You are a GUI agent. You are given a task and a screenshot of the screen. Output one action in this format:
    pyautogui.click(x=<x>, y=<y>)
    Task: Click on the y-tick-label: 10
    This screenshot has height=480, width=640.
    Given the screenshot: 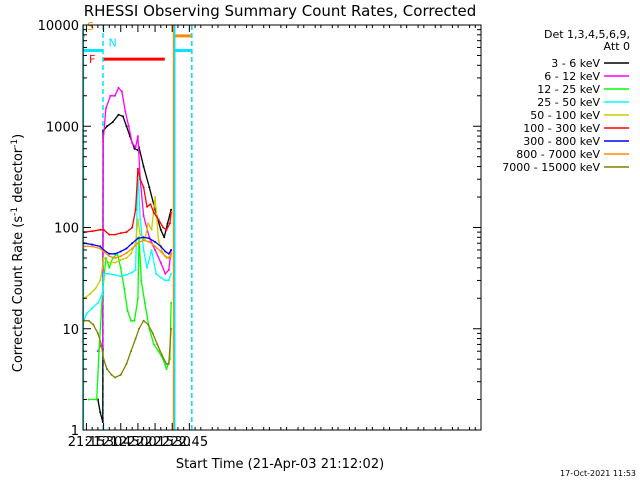 What is the action you would take?
    pyautogui.click(x=70, y=330)
    